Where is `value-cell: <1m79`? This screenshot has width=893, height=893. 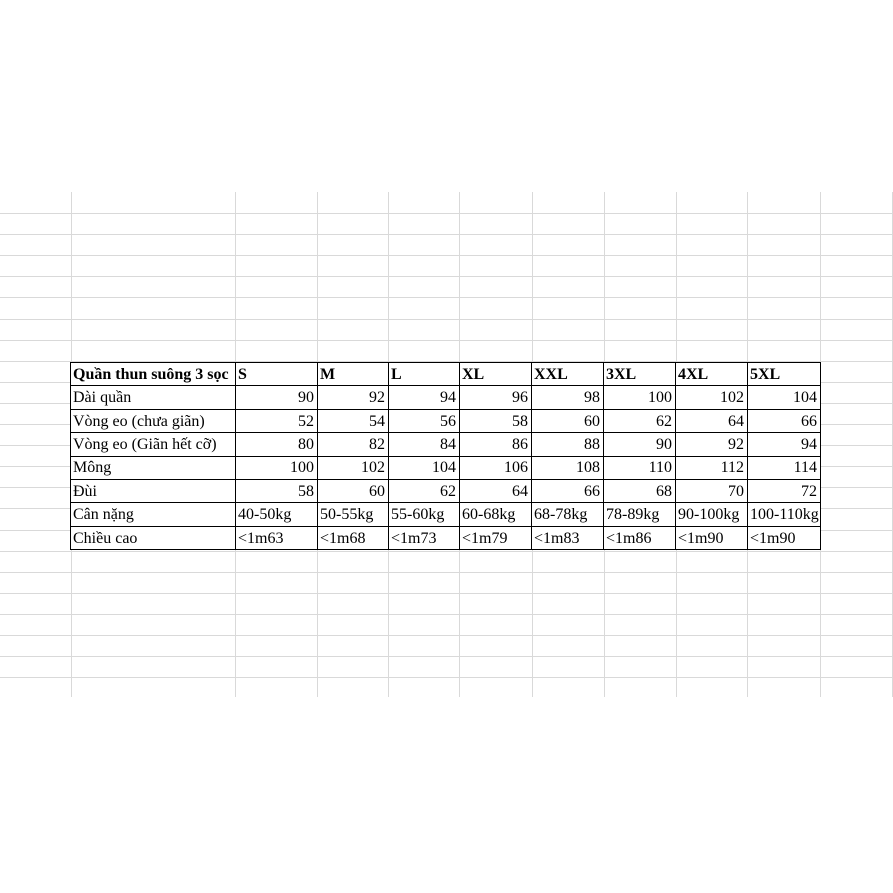 value-cell: <1m79 is located at coordinates (495, 538).